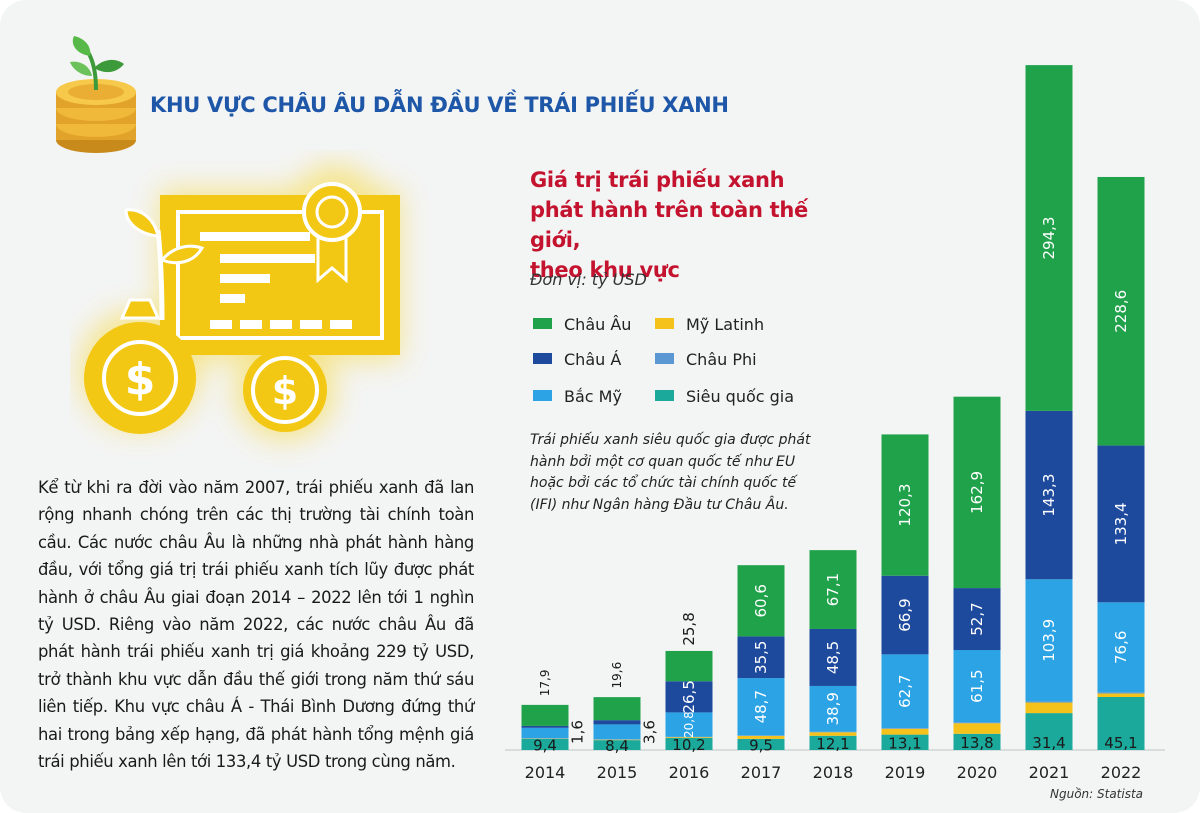 This screenshot has width=1200, height=813. I want to click on chart-unit: Đơn vị: tỷ USD, so click(588, 279).